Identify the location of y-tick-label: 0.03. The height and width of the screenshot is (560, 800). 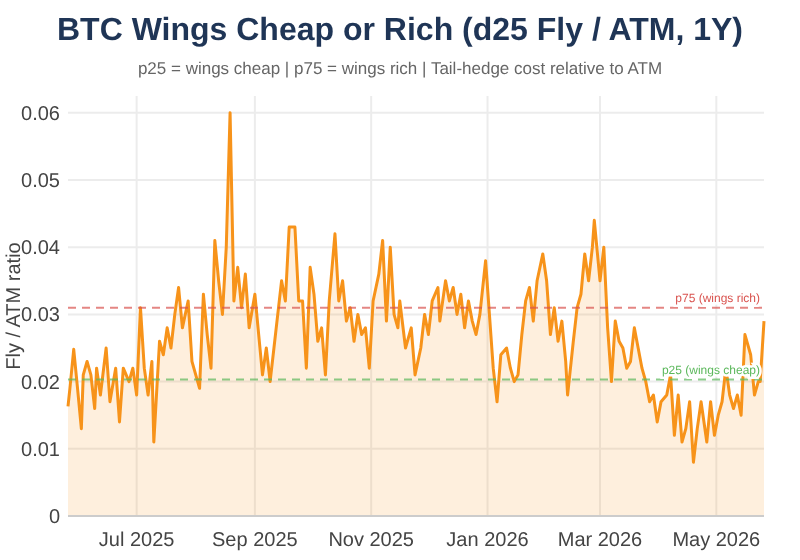
(41, 316).